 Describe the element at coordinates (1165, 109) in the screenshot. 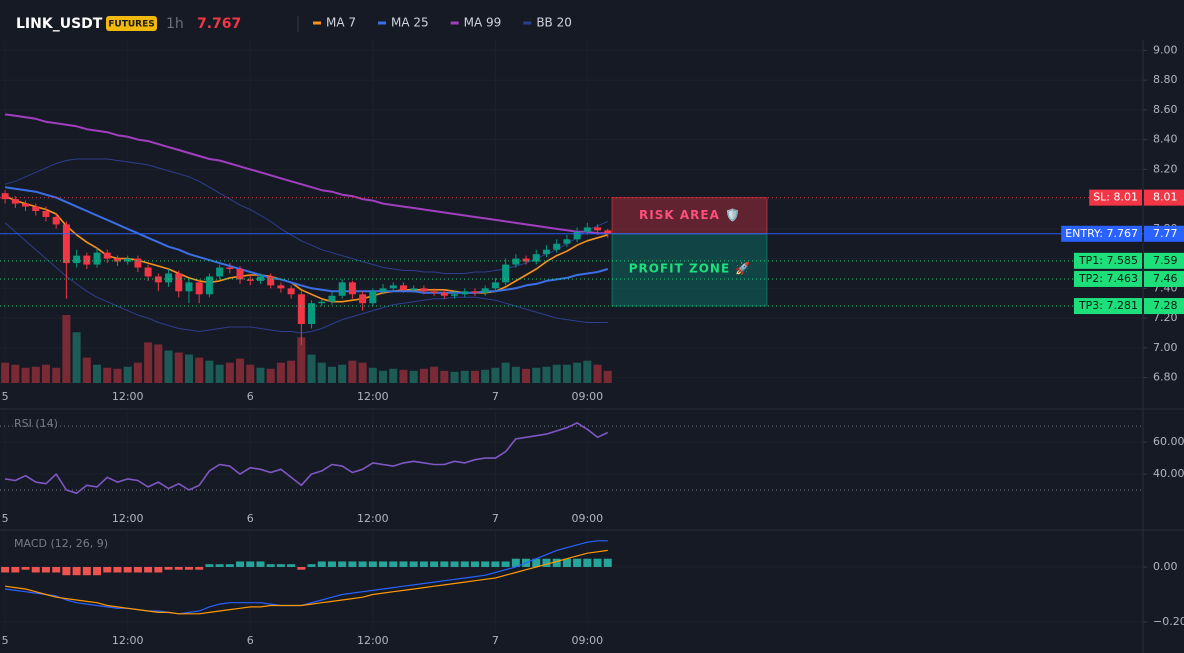

I see `y-tick-label: 8.60` at that location.